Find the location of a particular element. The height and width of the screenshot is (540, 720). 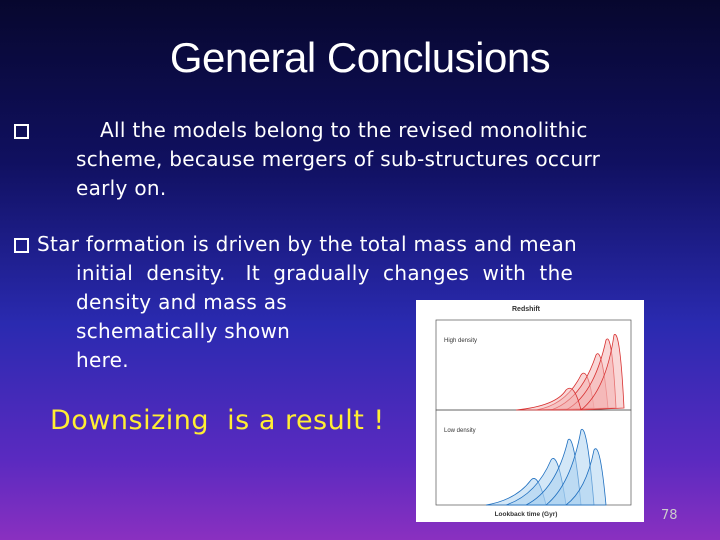

axis-label: Lookback time (Gyr) is located at coordinates (526, 514).